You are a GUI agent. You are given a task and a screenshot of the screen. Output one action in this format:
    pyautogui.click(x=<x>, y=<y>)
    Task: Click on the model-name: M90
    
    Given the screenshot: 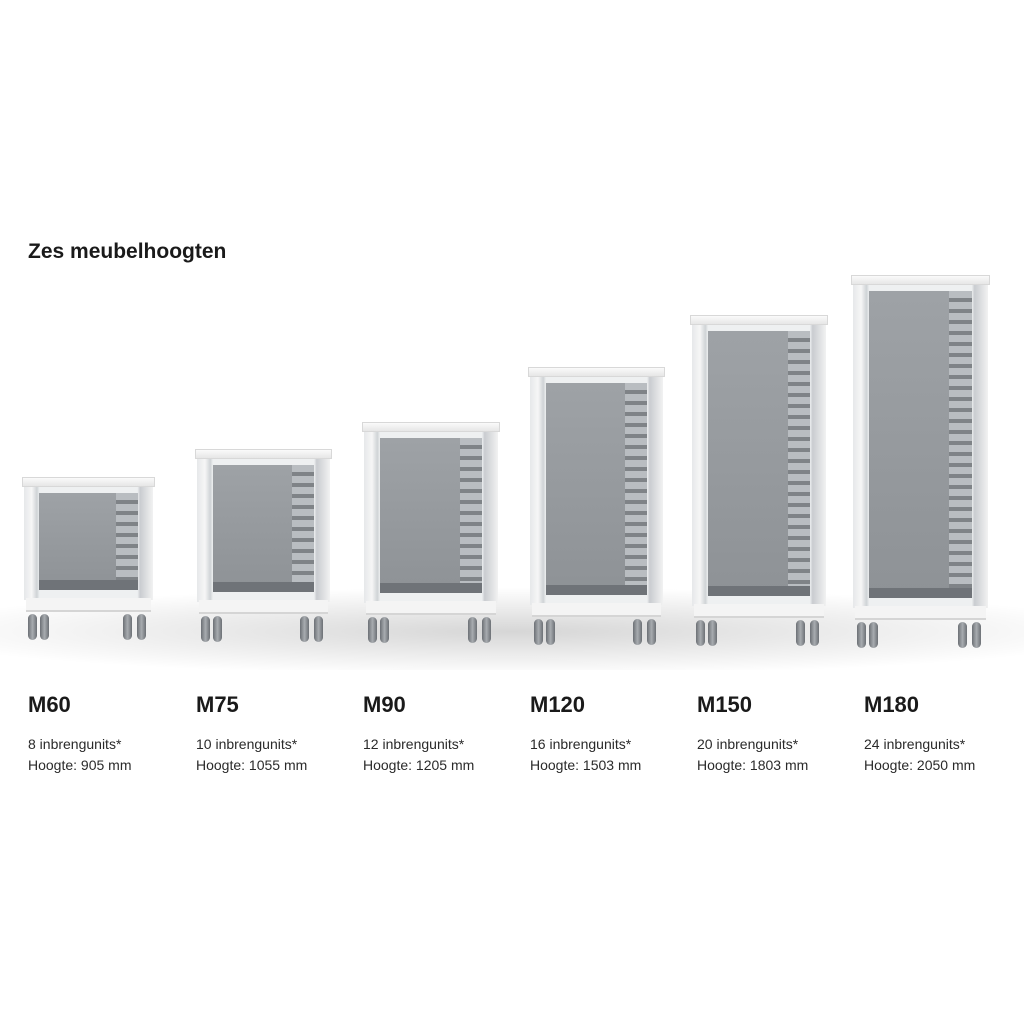 What is the action you would take?
    pyautogui.click(x=384, y=704)
    